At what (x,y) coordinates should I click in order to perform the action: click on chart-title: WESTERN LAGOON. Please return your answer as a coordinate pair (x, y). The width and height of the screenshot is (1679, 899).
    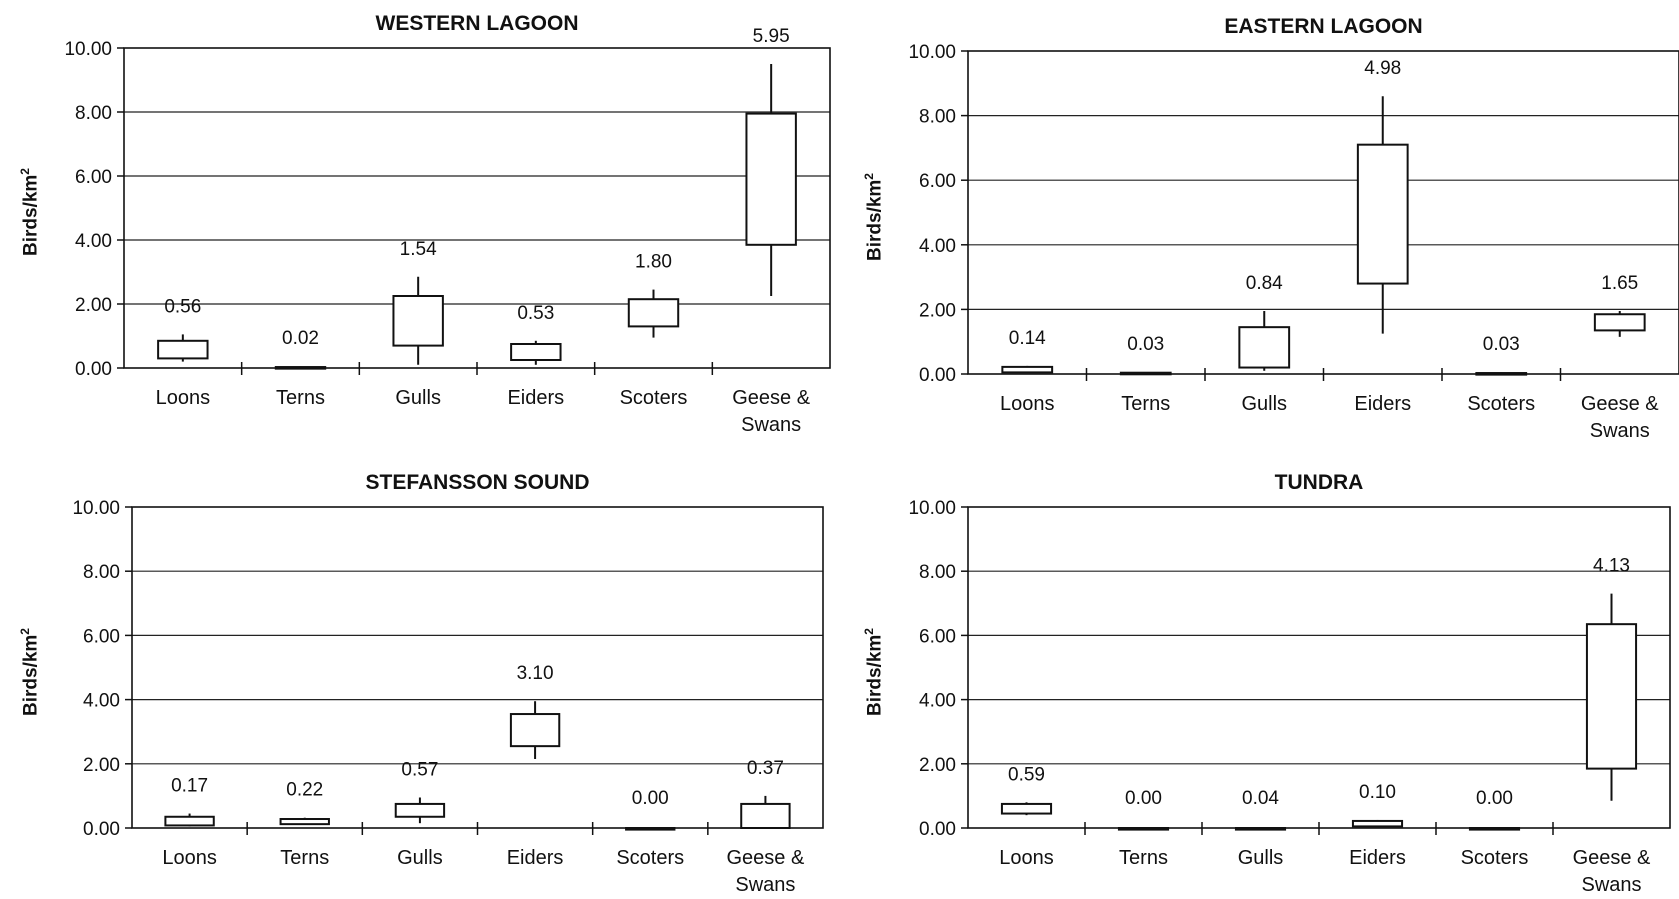
    Looking at the image, I should click on (477, 23).